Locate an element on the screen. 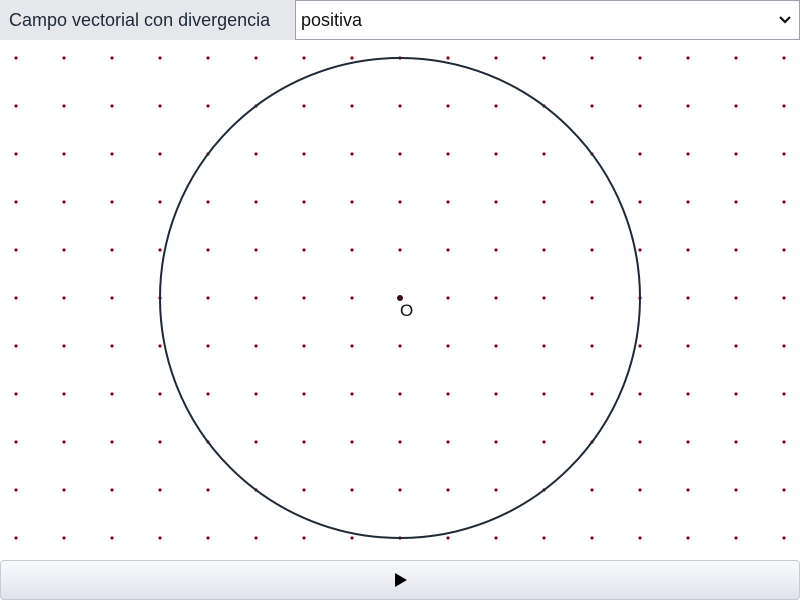 The width and height of the screenshot is (800, 600). play-button is located at coordinates (400, 580).